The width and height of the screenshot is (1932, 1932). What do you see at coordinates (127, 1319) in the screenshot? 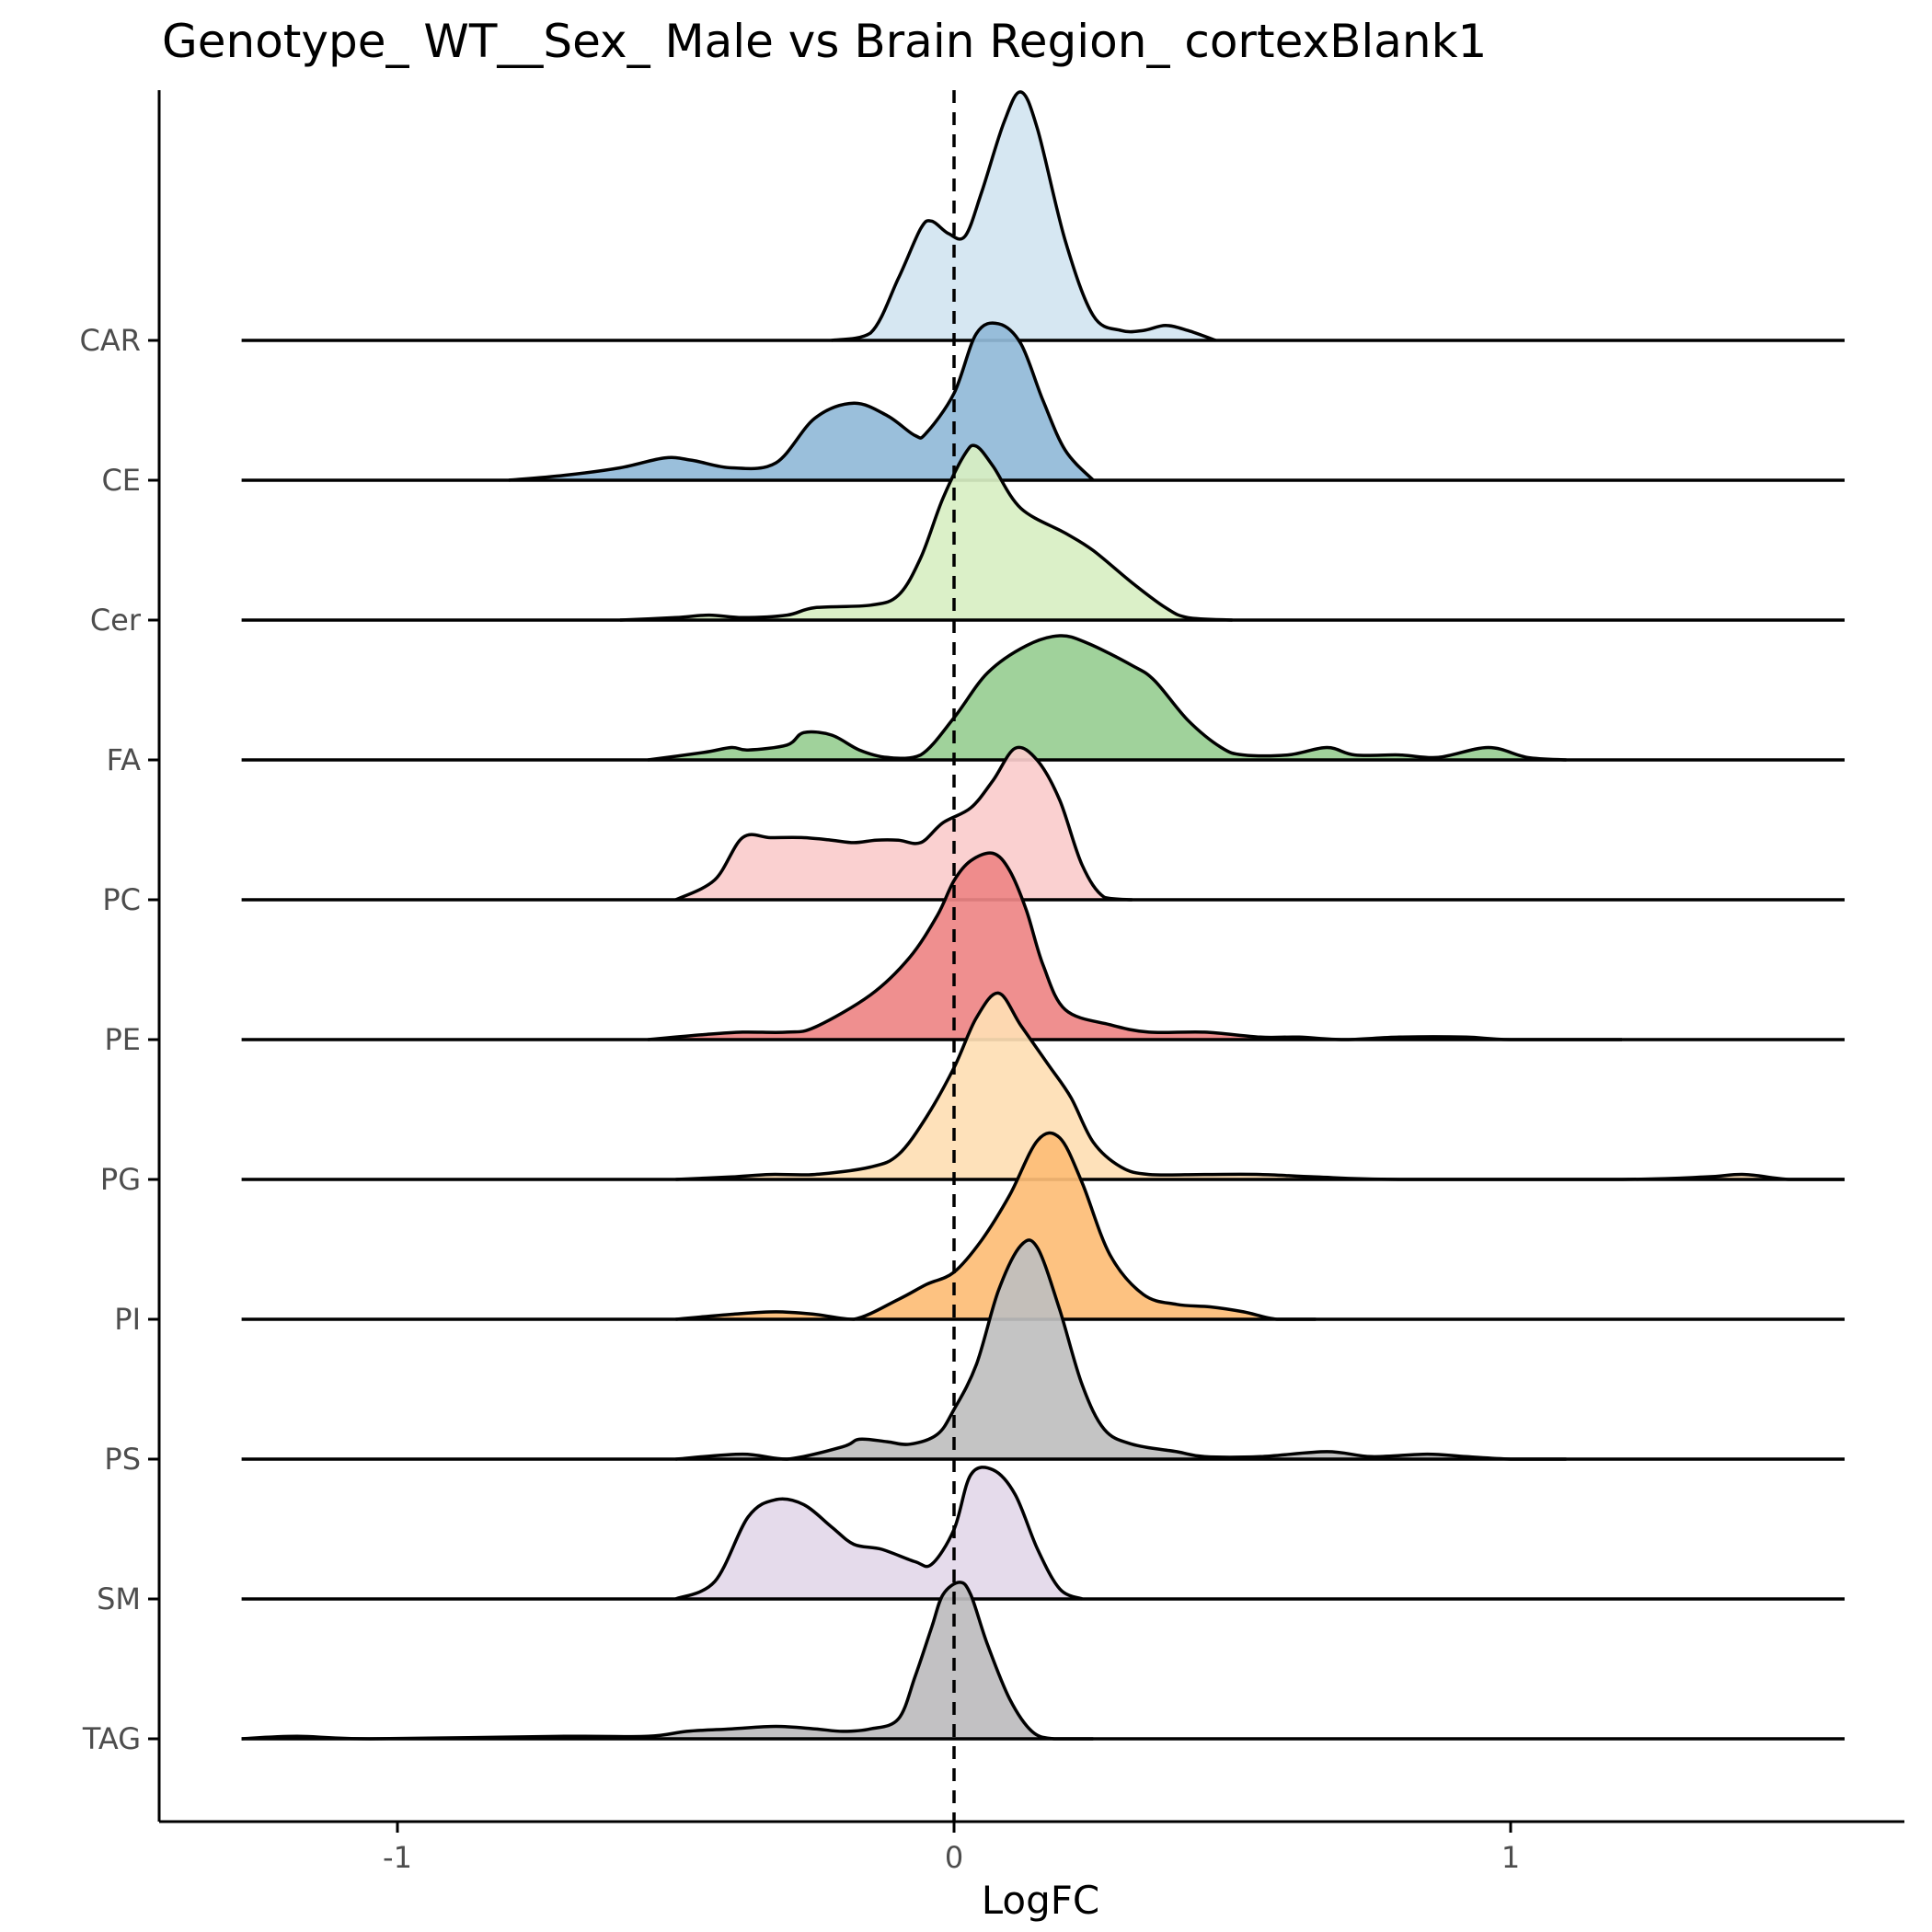
I see `y-tick-label-pi: PI` at bounding box center [127, 1319].